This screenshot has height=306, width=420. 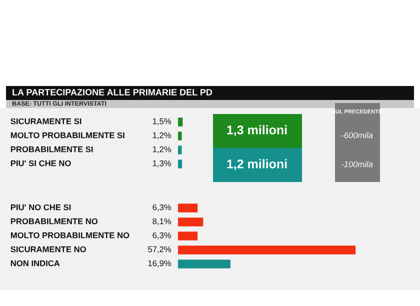 What do you see at coordinates (160, 264) in the screenshot?
I see `data-label: 16,9%` at bounding box center [160, 264].